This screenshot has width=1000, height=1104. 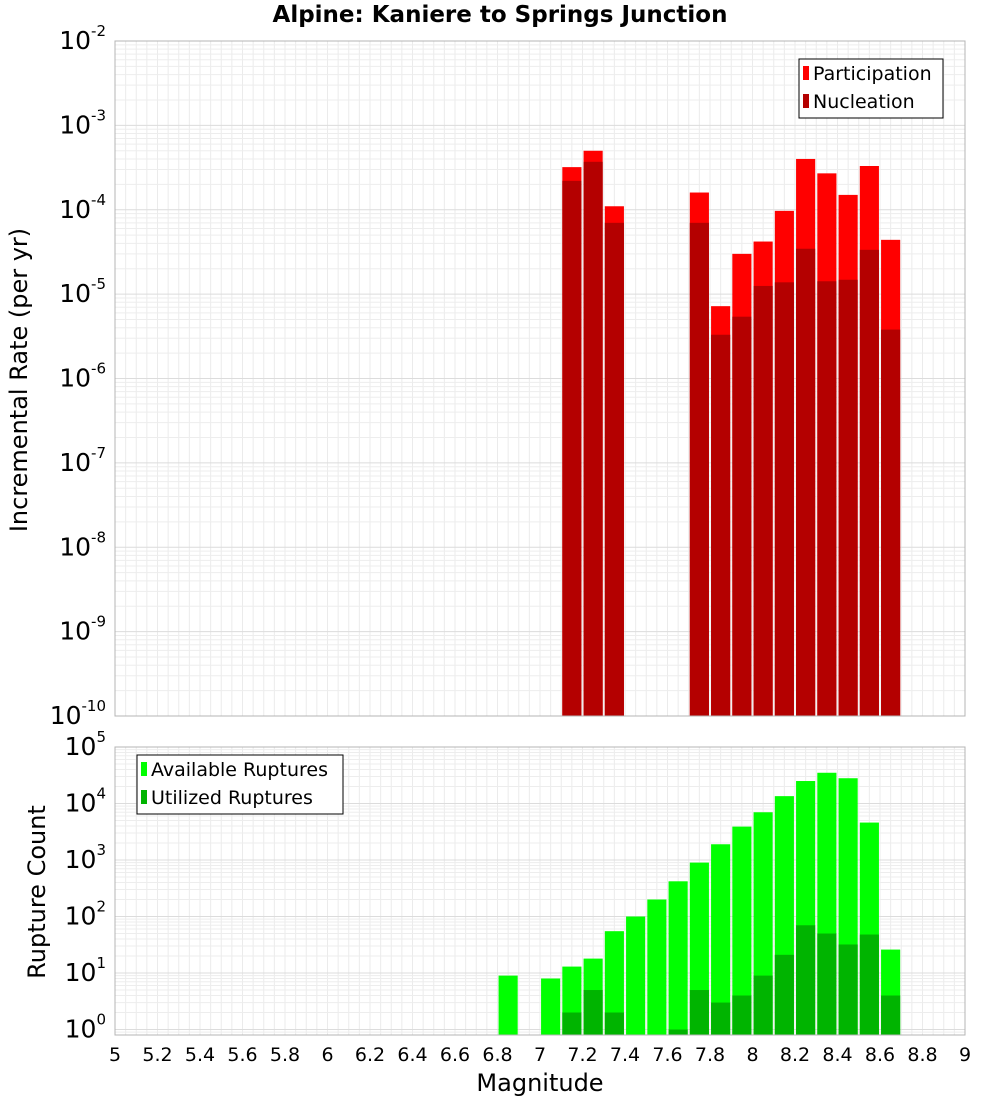 What do you see at coordinates (19, 380) in the screenshot?
I see `top-y-axis-label: Incremental Rate (per yr)` at bounding box center [19, 380].